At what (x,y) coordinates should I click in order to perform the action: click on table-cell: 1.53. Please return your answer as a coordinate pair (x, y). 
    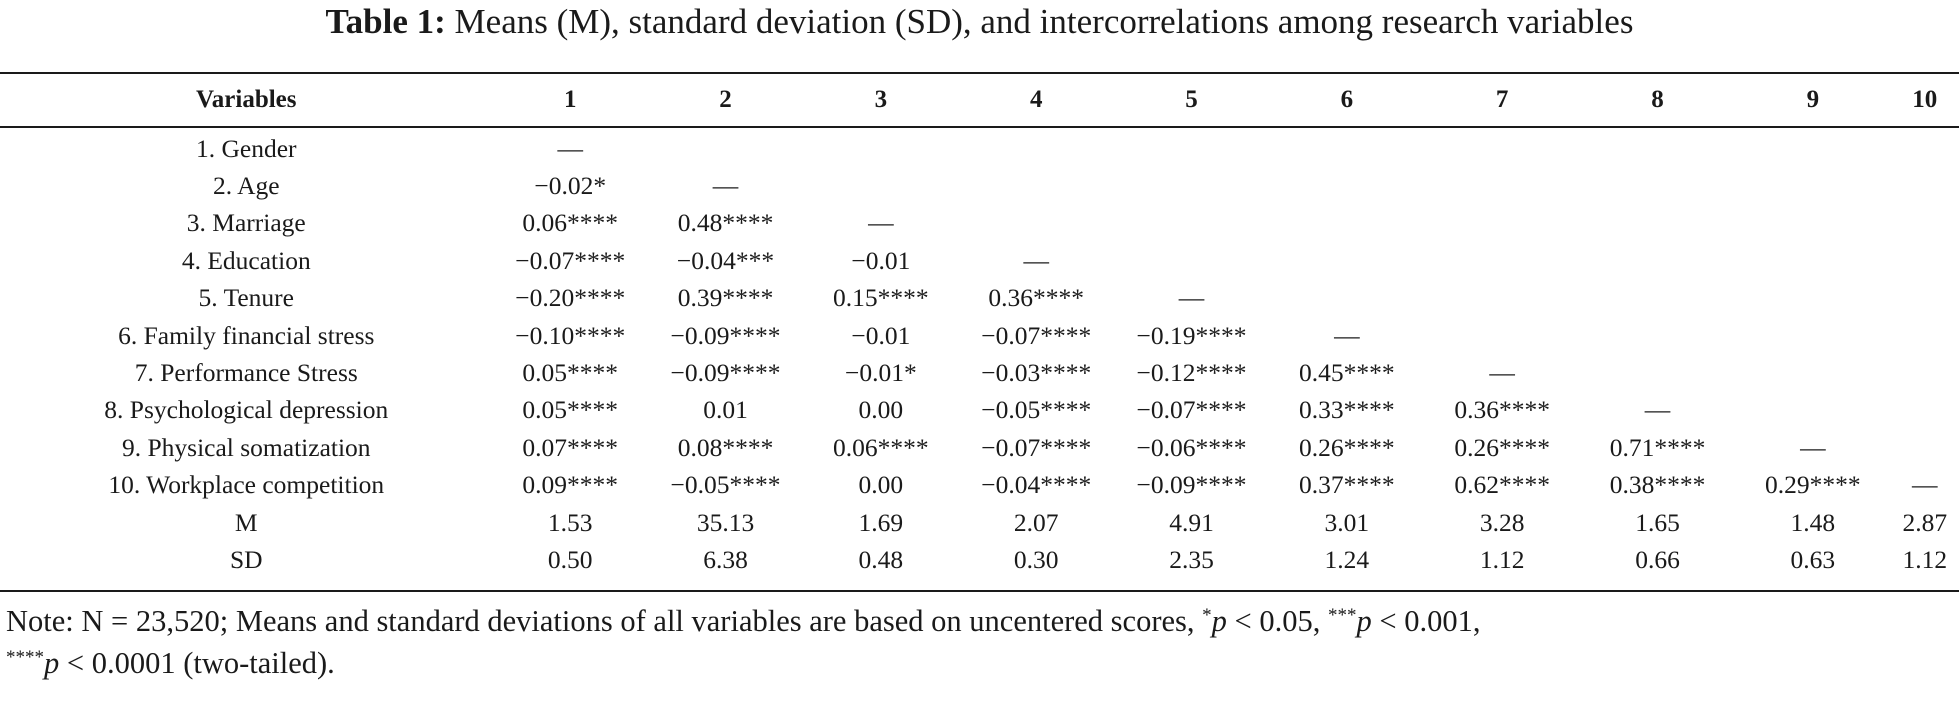
    Looking at the image, I should click on (570, 522).